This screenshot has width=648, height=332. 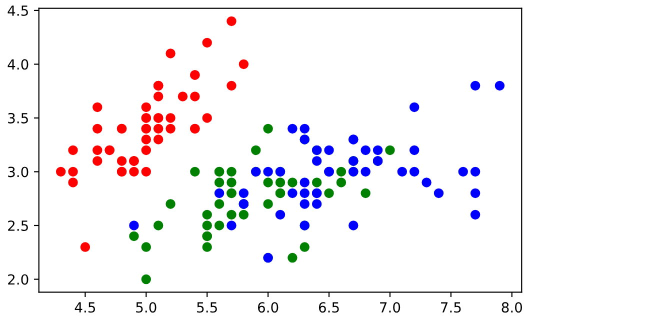 What do you see at coordinates (451, 307) in the screenshot?
I see `x-tick-label: 7.5` at bounding box center [451, 307].